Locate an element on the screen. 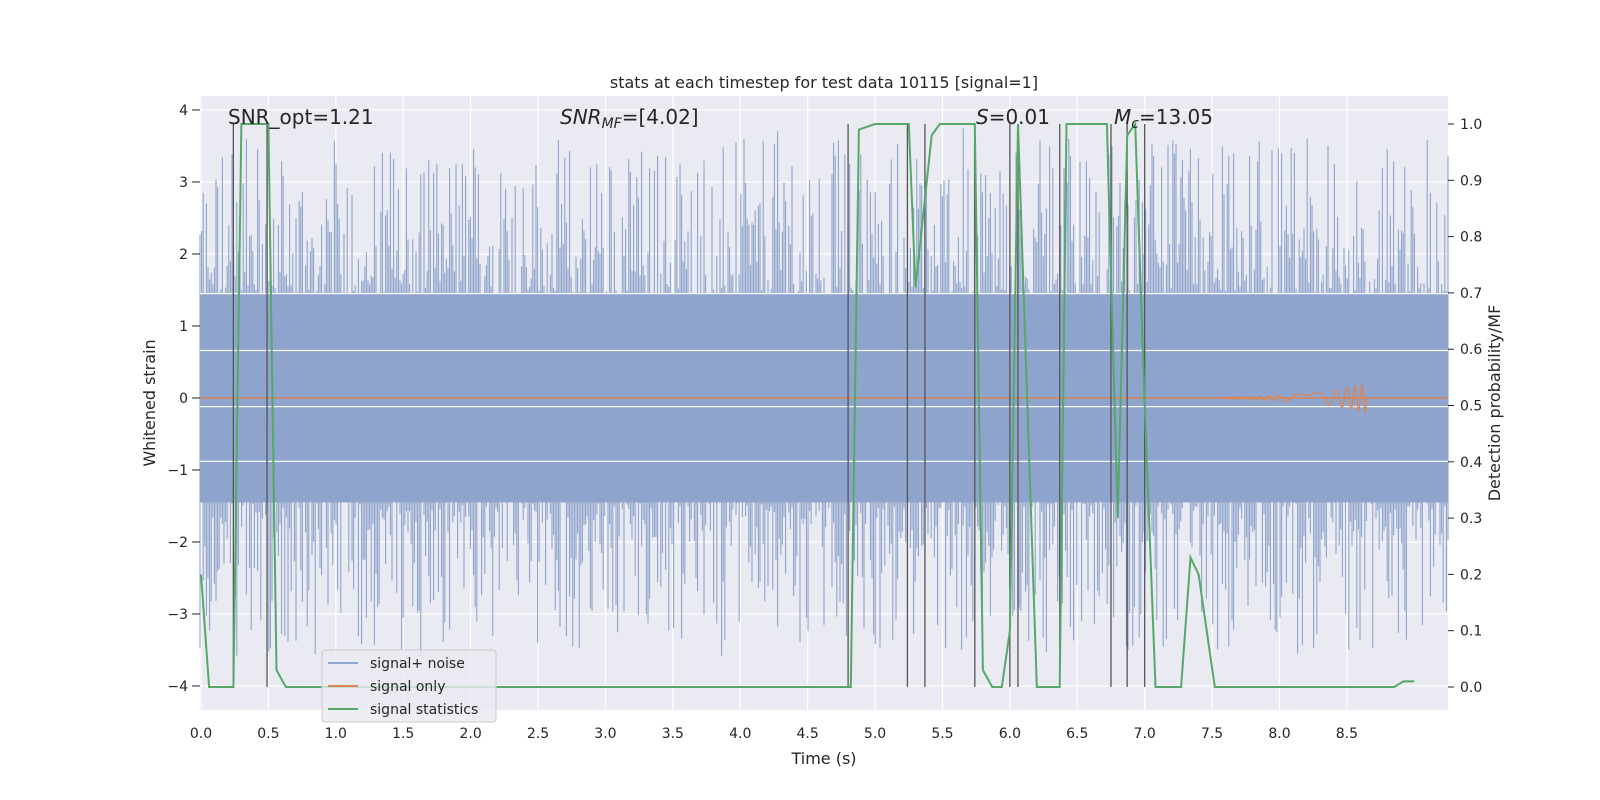  x-tick-label: 3.5 is located at coordinates (673, 734).